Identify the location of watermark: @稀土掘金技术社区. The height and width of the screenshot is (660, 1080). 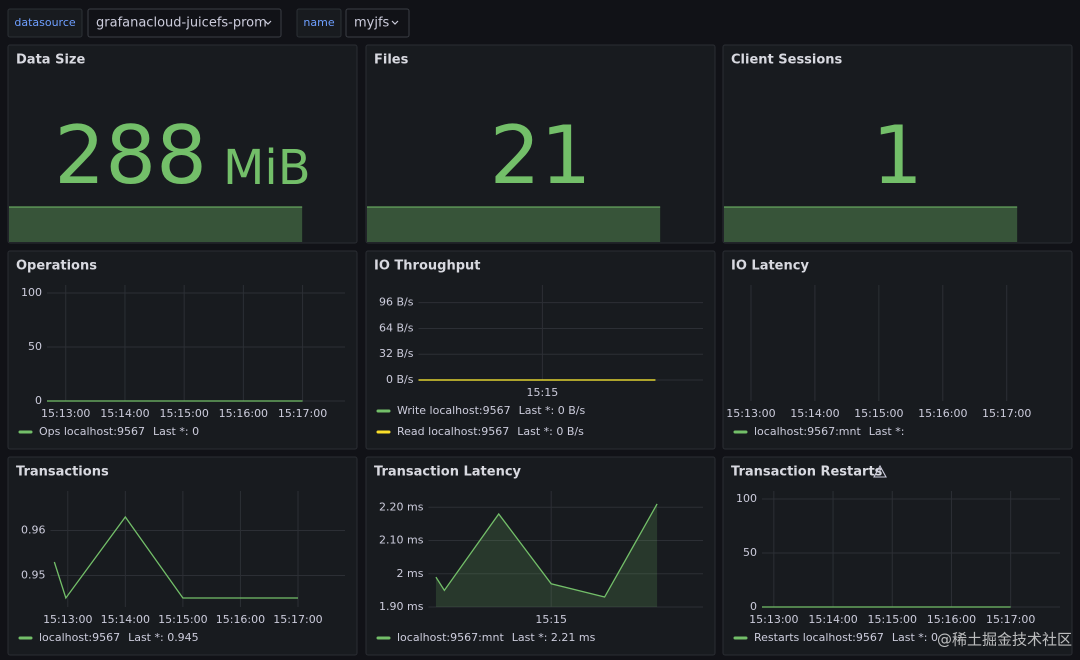
(1004, 640).